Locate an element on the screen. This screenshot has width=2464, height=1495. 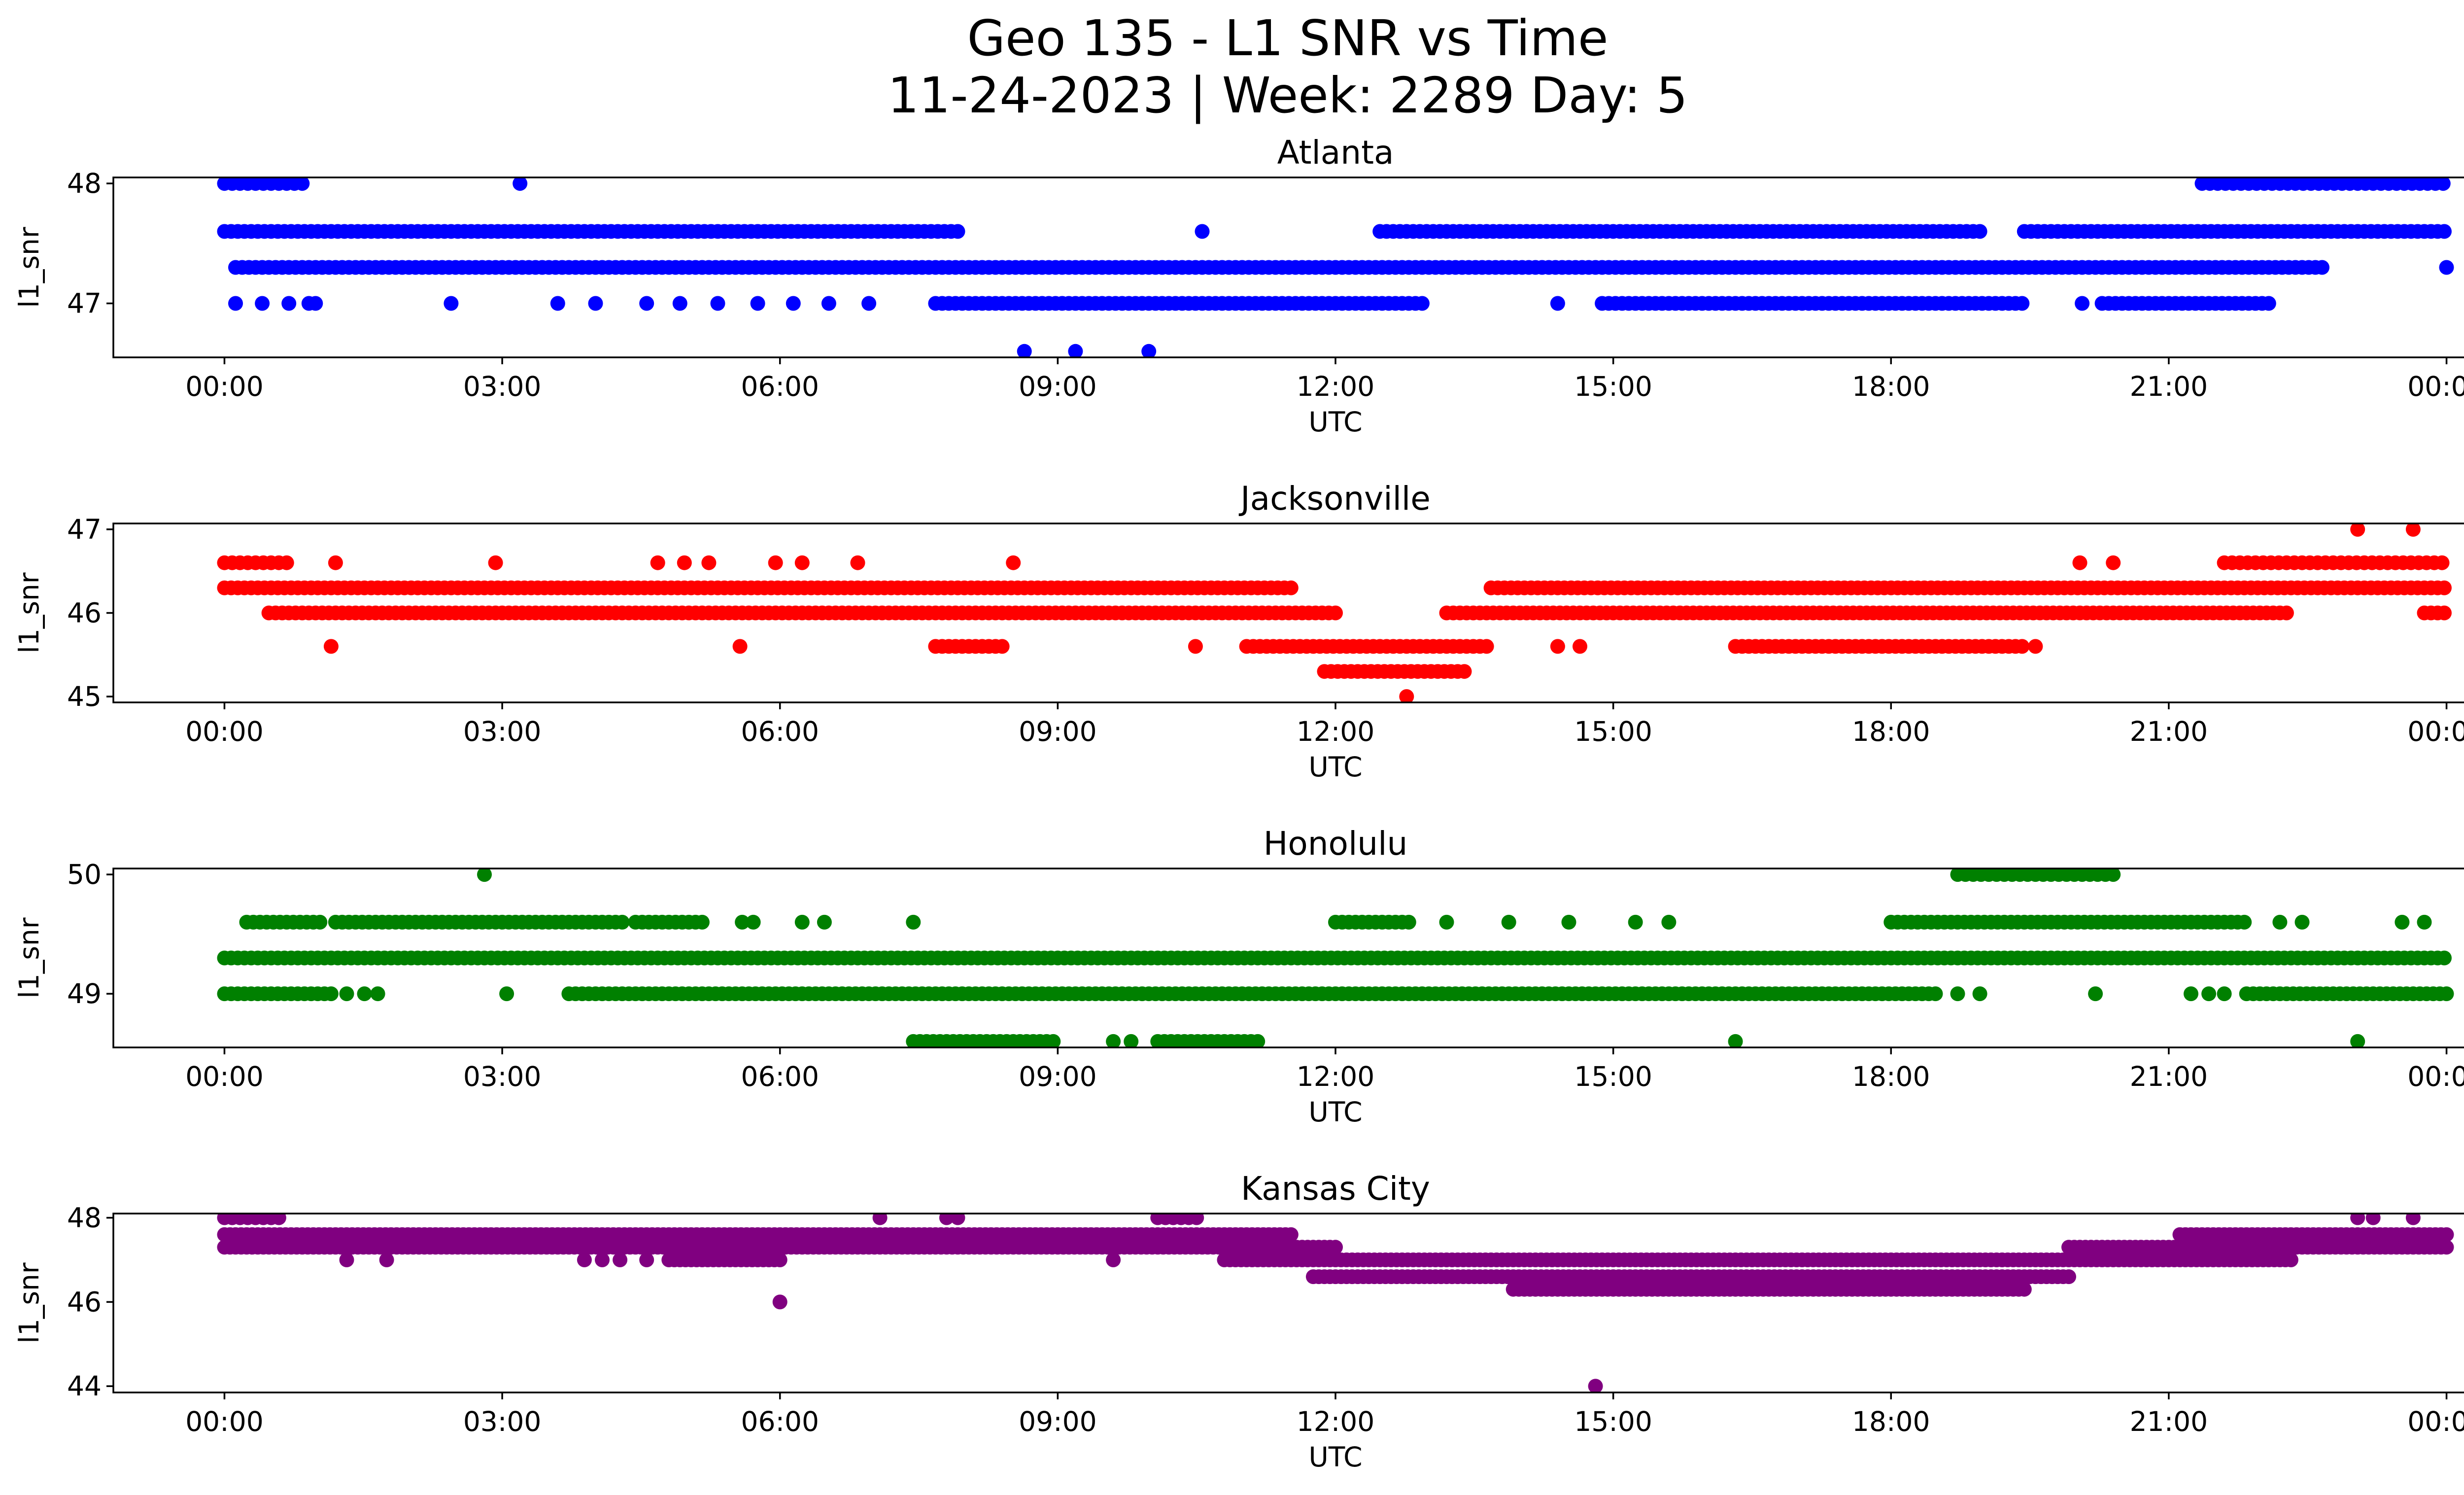
x-tick-label: 15:00 is located at coordinates (1613, 386).